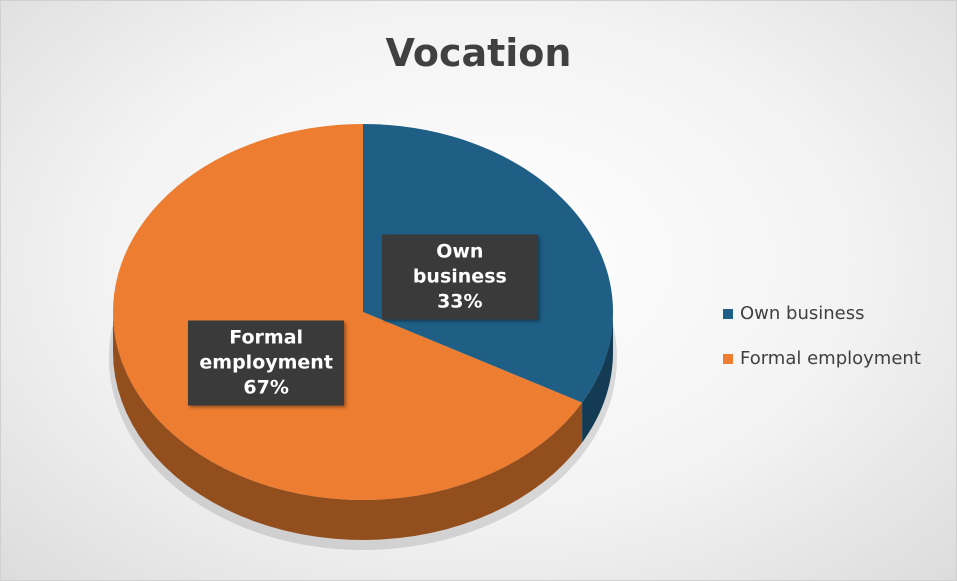  I want to click on chart-title: Vocation, so click(478, 53).